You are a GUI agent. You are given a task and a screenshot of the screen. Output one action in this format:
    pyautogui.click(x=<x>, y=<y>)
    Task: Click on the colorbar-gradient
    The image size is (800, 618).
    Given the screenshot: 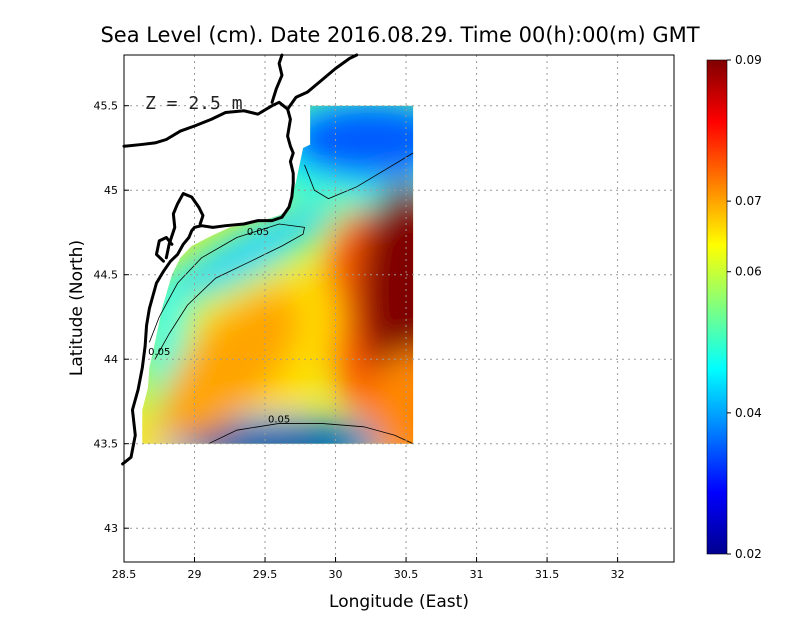 What is the action you would take?
    pyautogui.click(x=717, y=307)
    